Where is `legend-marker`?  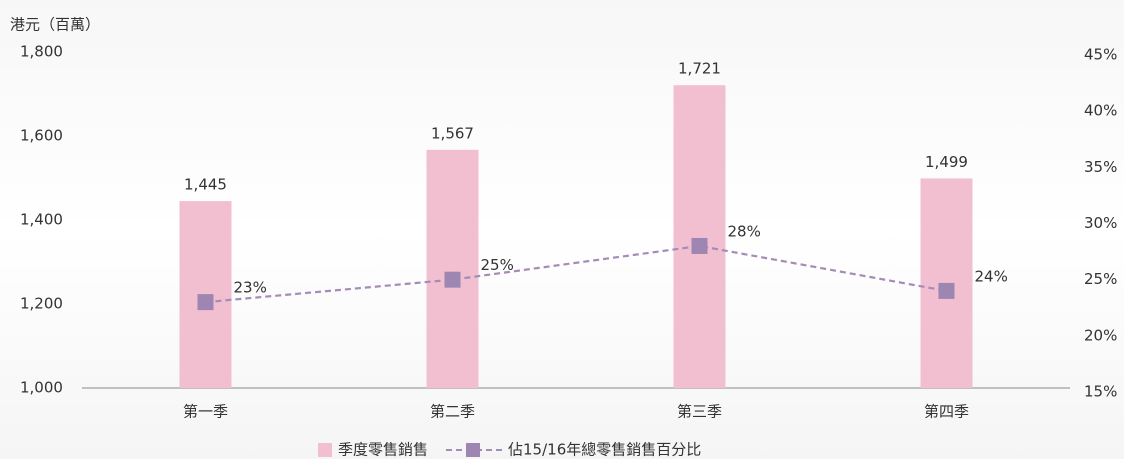 legend-marker is located at coordinates (473, 450).